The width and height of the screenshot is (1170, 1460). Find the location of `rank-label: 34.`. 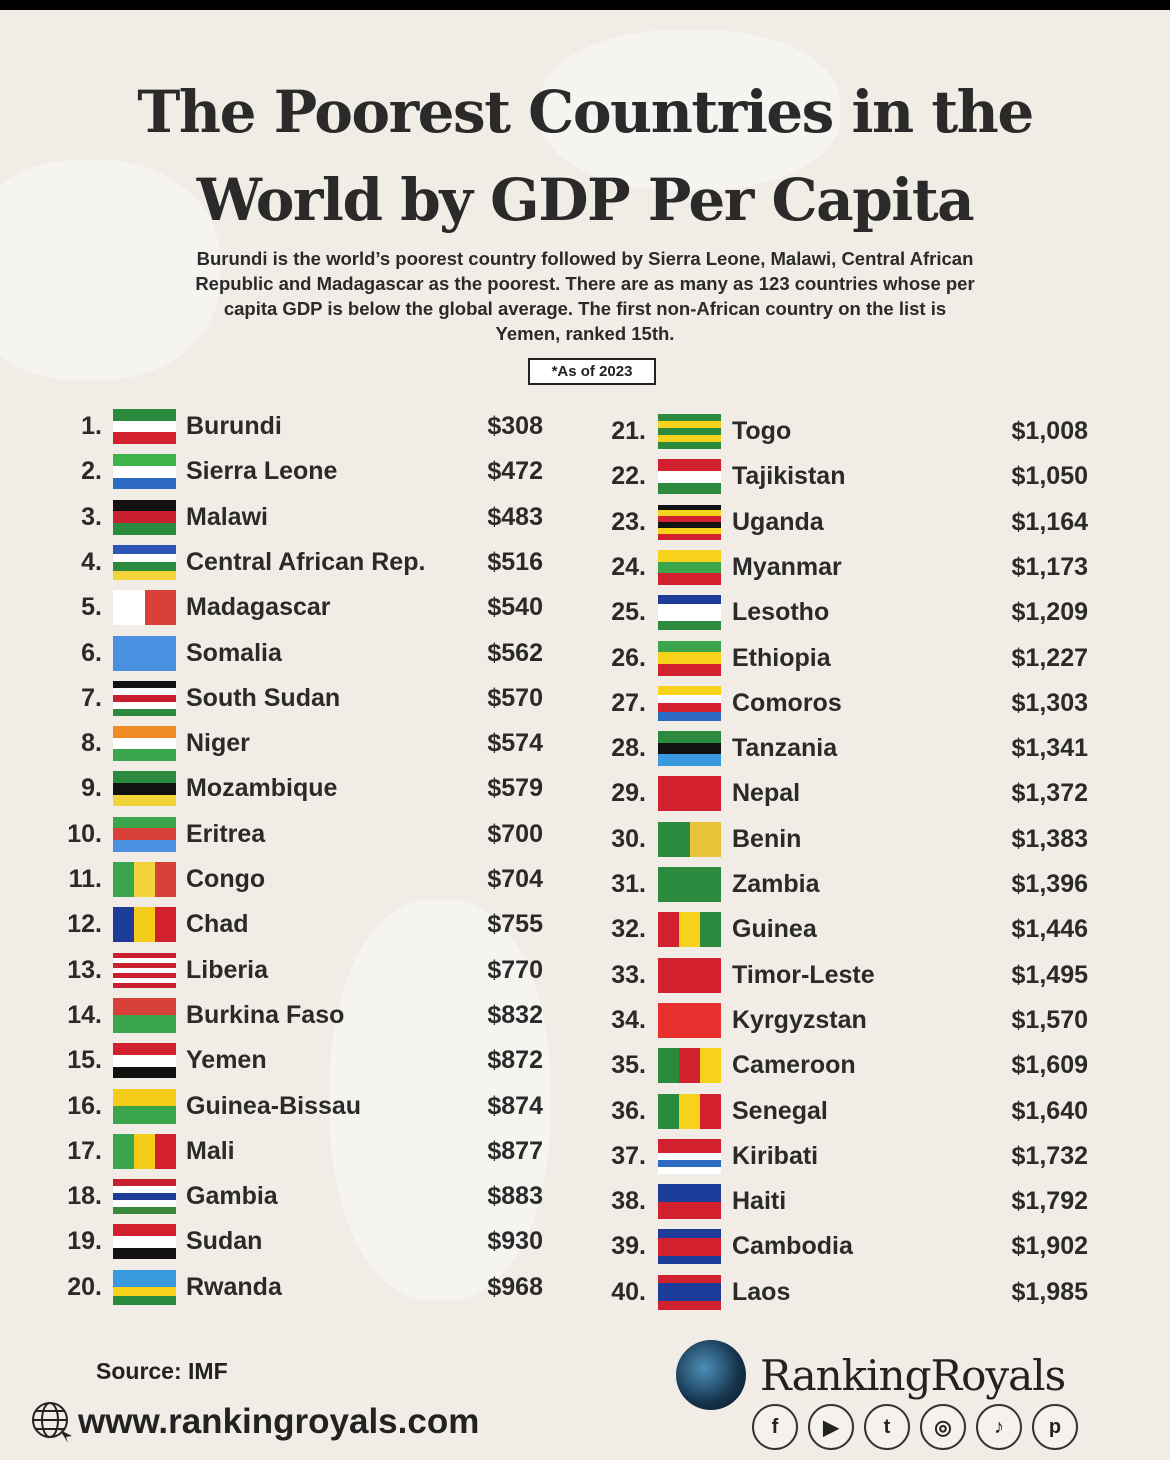

rank-label: 34. is located at coordinates (628, 1019).